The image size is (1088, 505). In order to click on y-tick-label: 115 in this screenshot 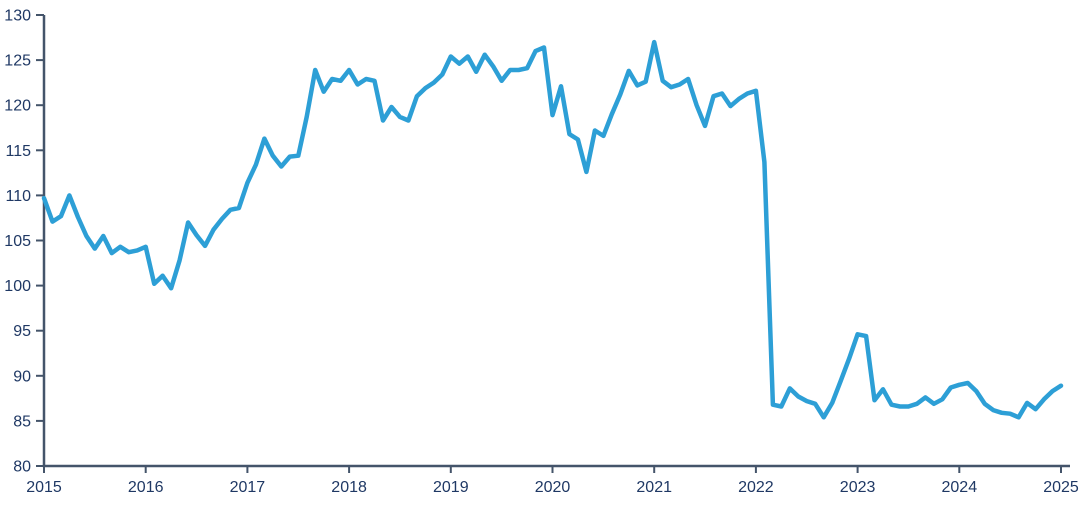, I will do `click(18, 151)`.